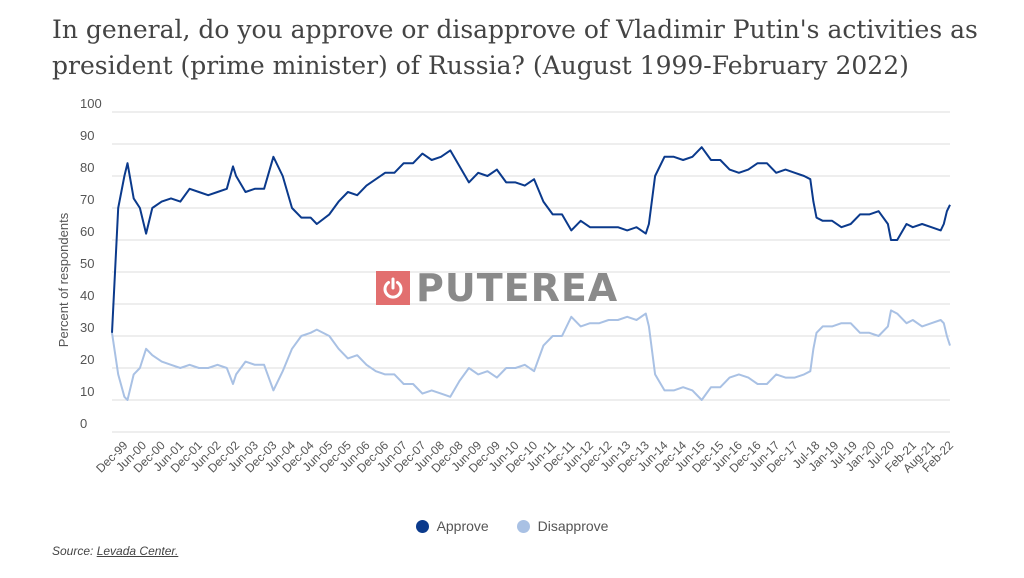  Describe the element at coordinates (87, 231) in the screenshot. I see `y-tick-label: 60` at that location.